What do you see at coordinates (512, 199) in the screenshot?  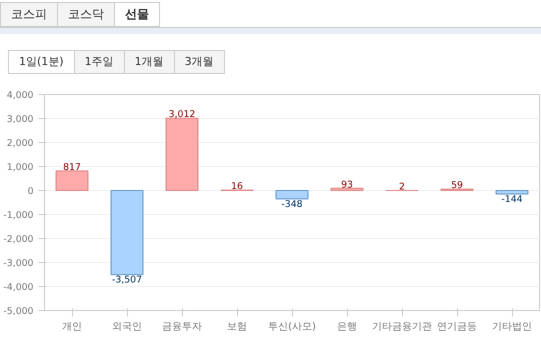 I see `data-label: -144` at bounding box center [512, 199].